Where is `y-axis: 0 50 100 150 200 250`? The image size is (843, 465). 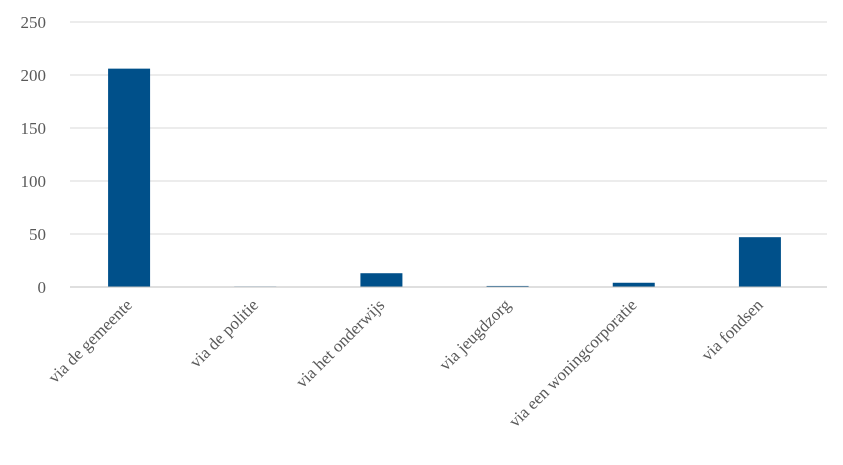 y-axis: 0 50 100 150 200 250 is located at coordinates (34, 155).